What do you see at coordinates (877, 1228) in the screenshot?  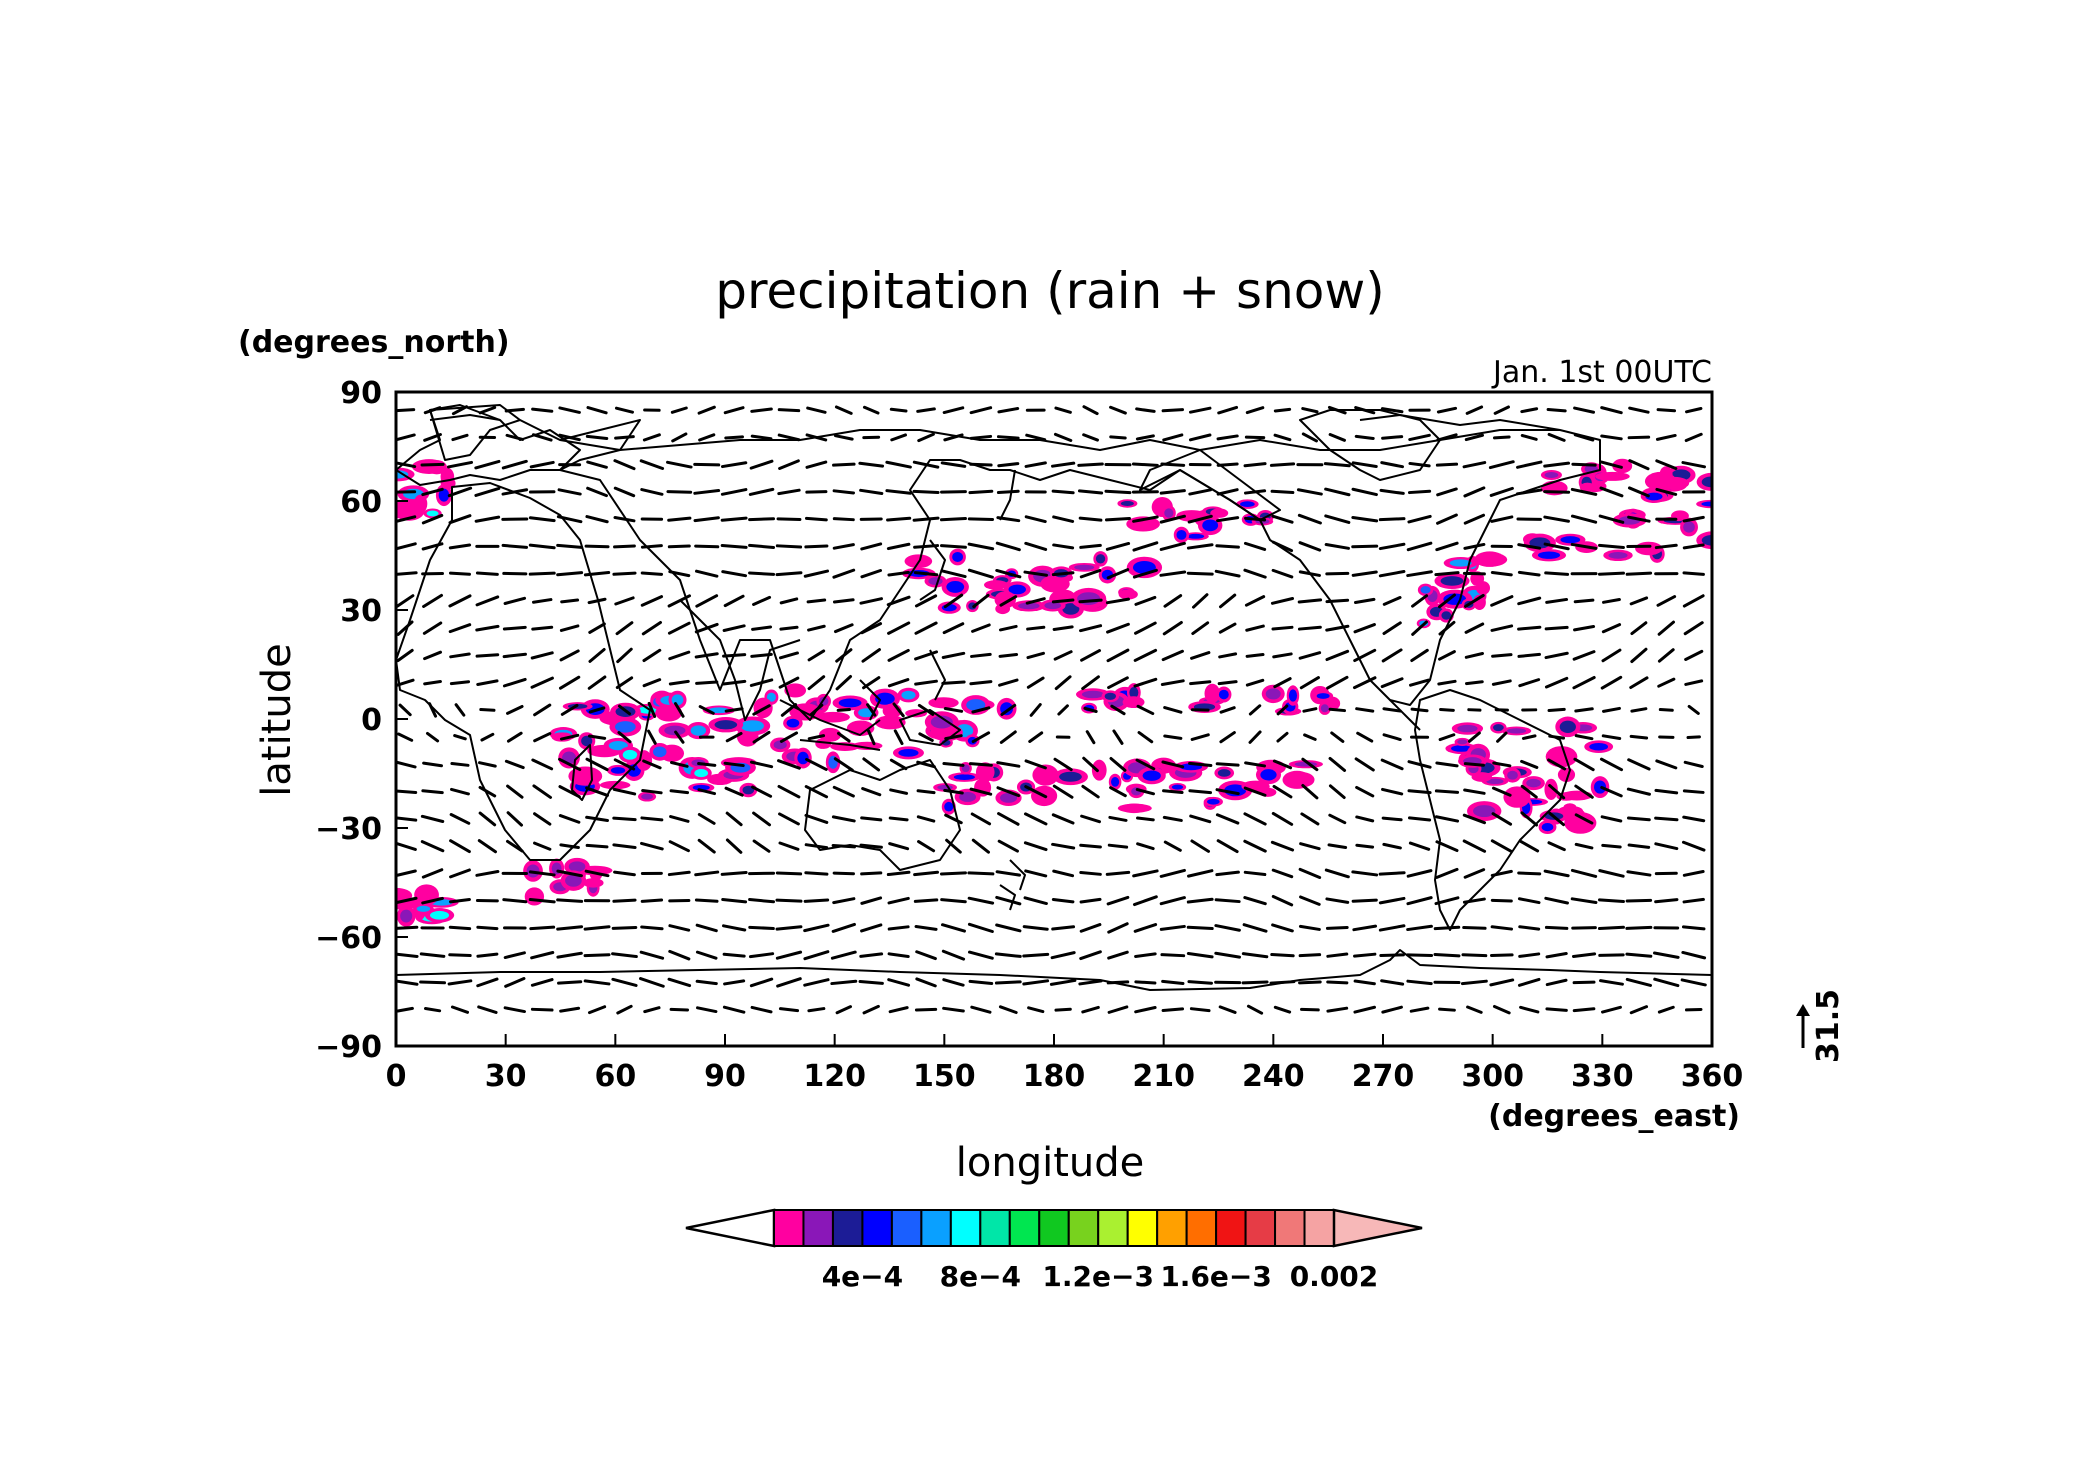 I see `colorbar-swatch` at bounding box center [877, 1228].